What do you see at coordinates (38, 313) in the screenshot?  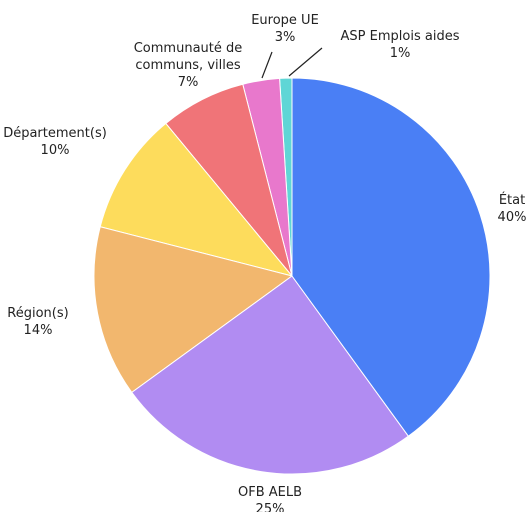 I see `category-name: Région(s)` at bounding box center [38, 313].